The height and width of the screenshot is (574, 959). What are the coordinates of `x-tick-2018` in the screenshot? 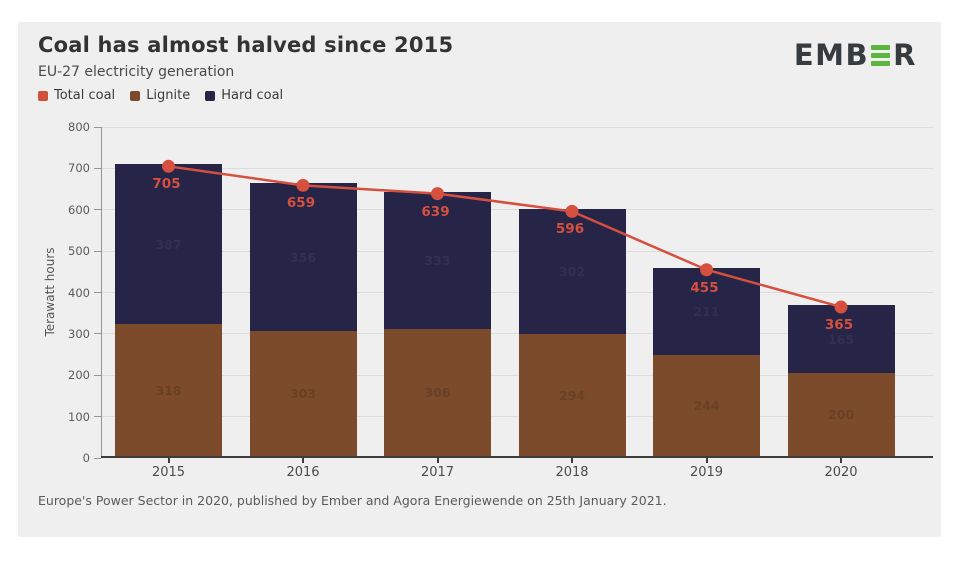 It's located at (572, 460).